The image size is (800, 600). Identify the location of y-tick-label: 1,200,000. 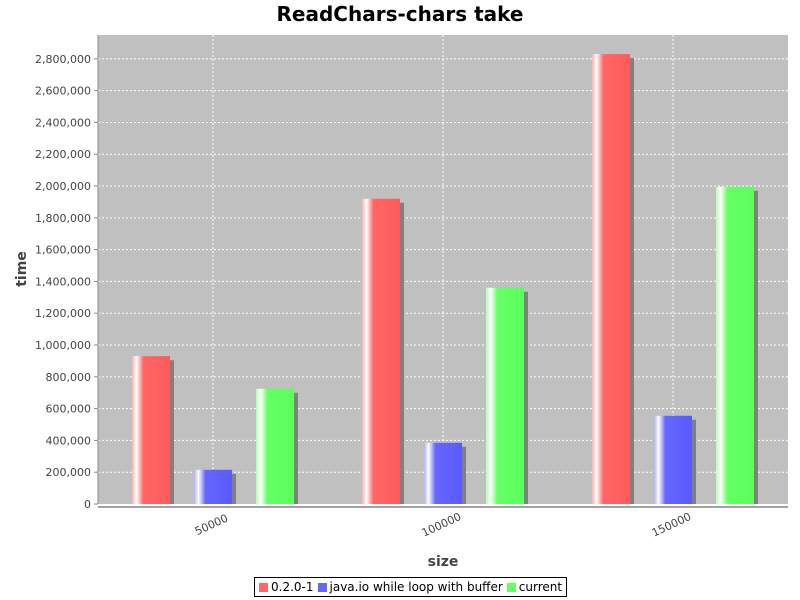
(63, 313).